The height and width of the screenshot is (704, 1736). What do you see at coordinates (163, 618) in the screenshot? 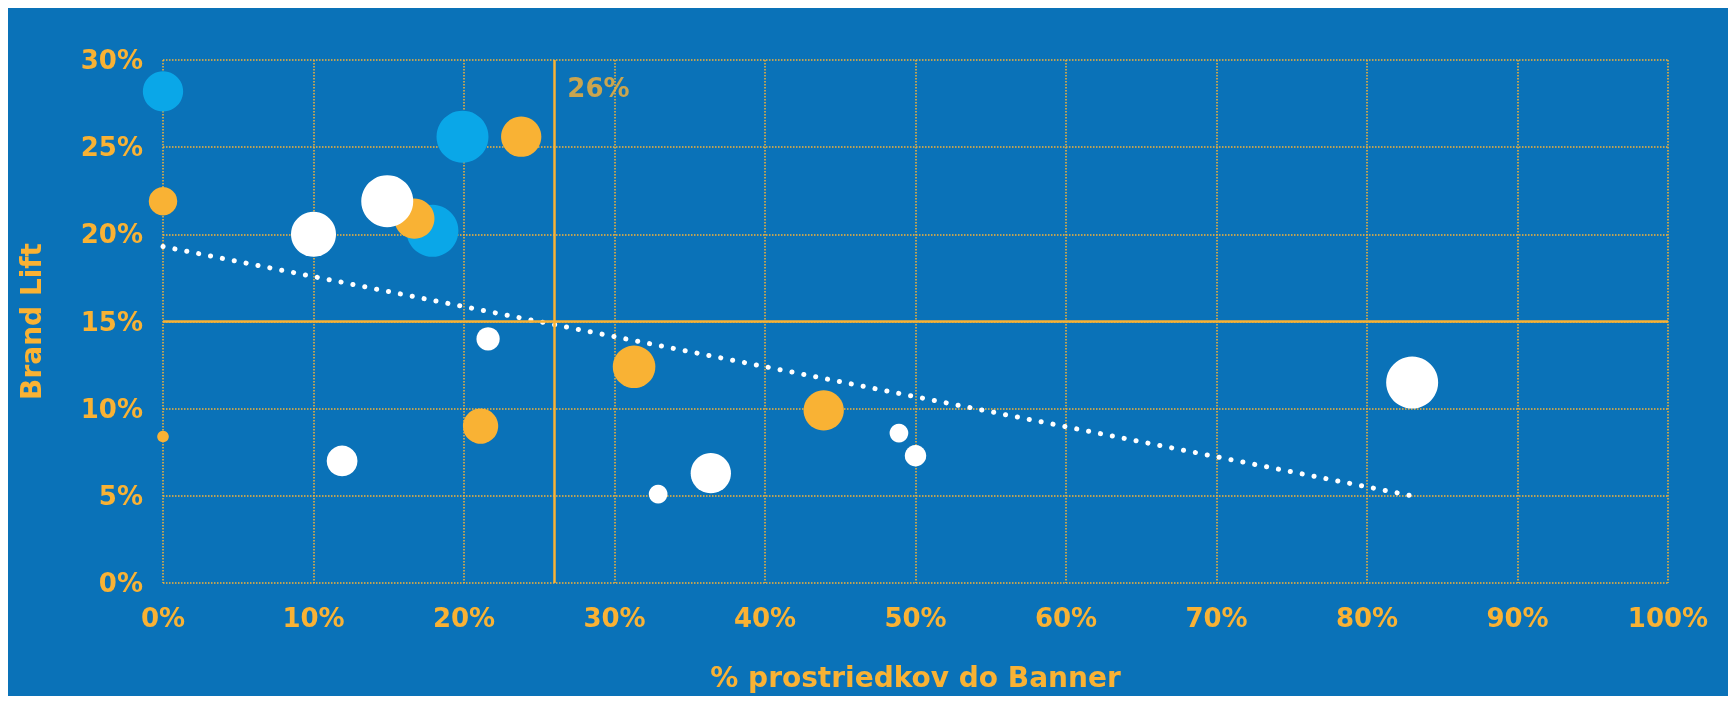
I see `x-tick-label: 0%` at bounding box center [163, 618].